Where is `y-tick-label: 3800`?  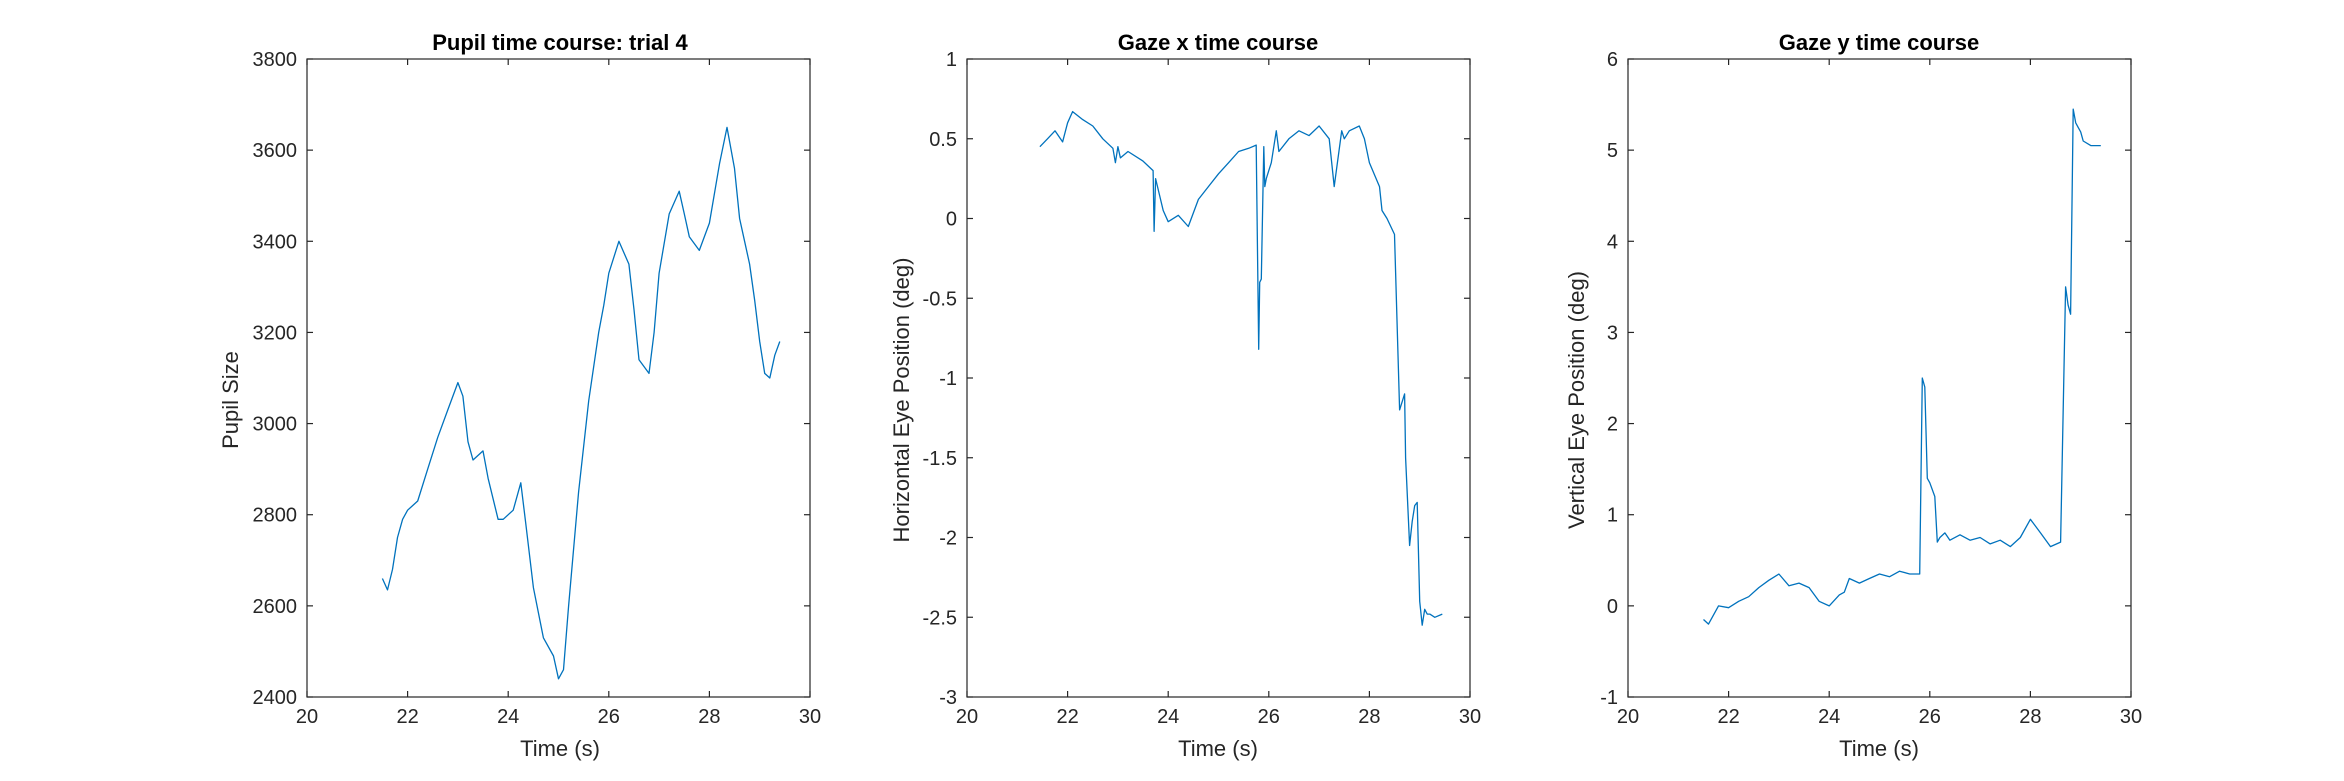 y-tick-label: 3800 is located at coordinates (275, 60).